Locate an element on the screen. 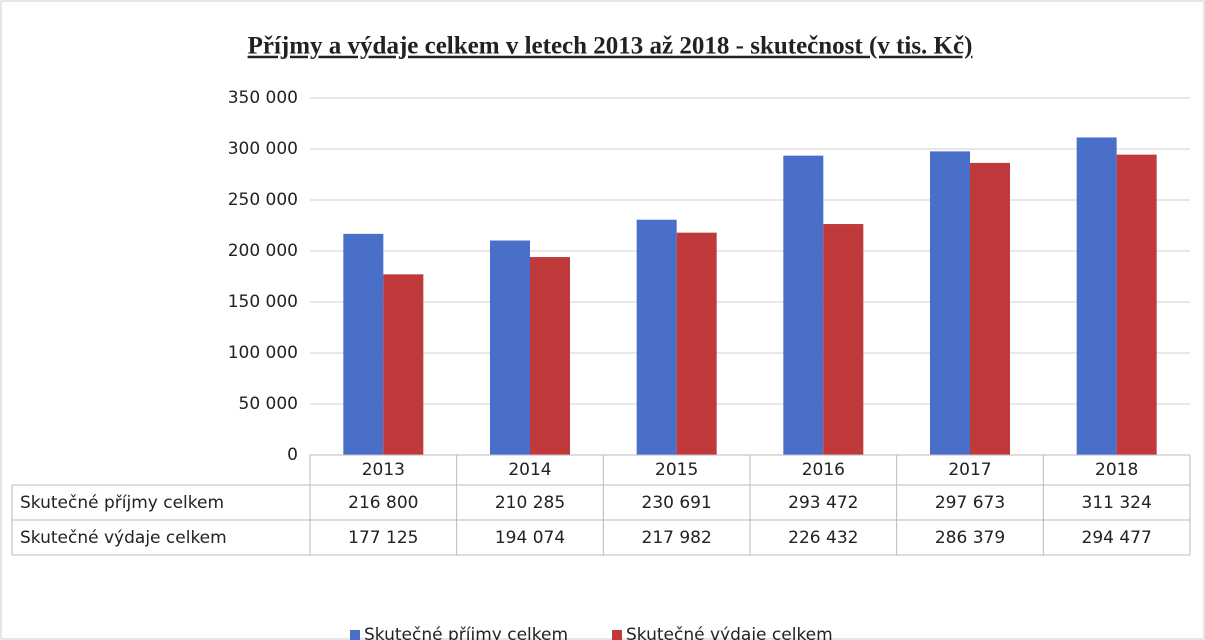 The height and width of the screenshot is (640, 1205). table-row-label: Skutečné výdaje celkem is located at coordinates (123, 538).